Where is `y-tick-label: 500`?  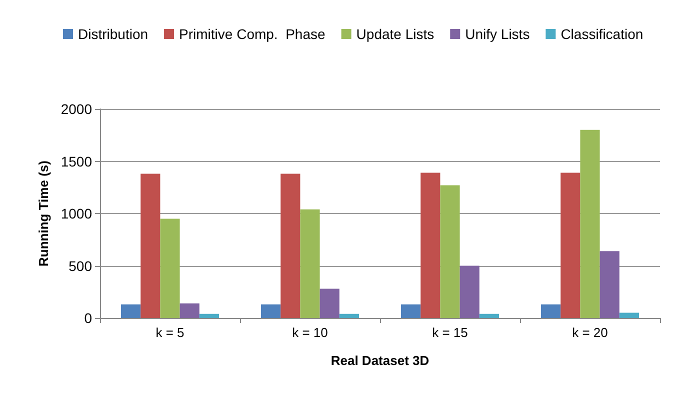 y-tick-label: 500 is located at coordinates (80, 266).